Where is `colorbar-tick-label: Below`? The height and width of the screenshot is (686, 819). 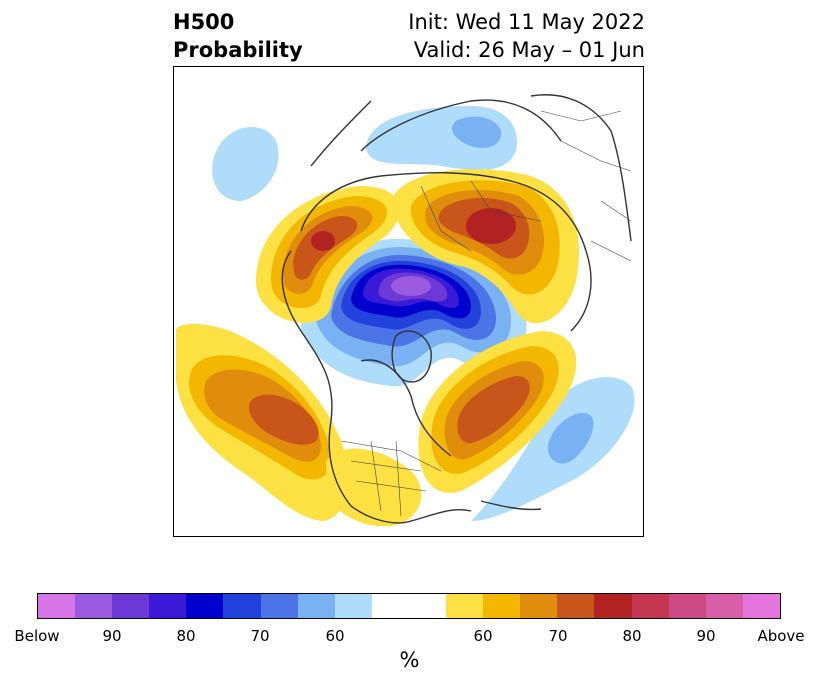 colorbar-tick-label: Below is located at coordinates (37, 636).